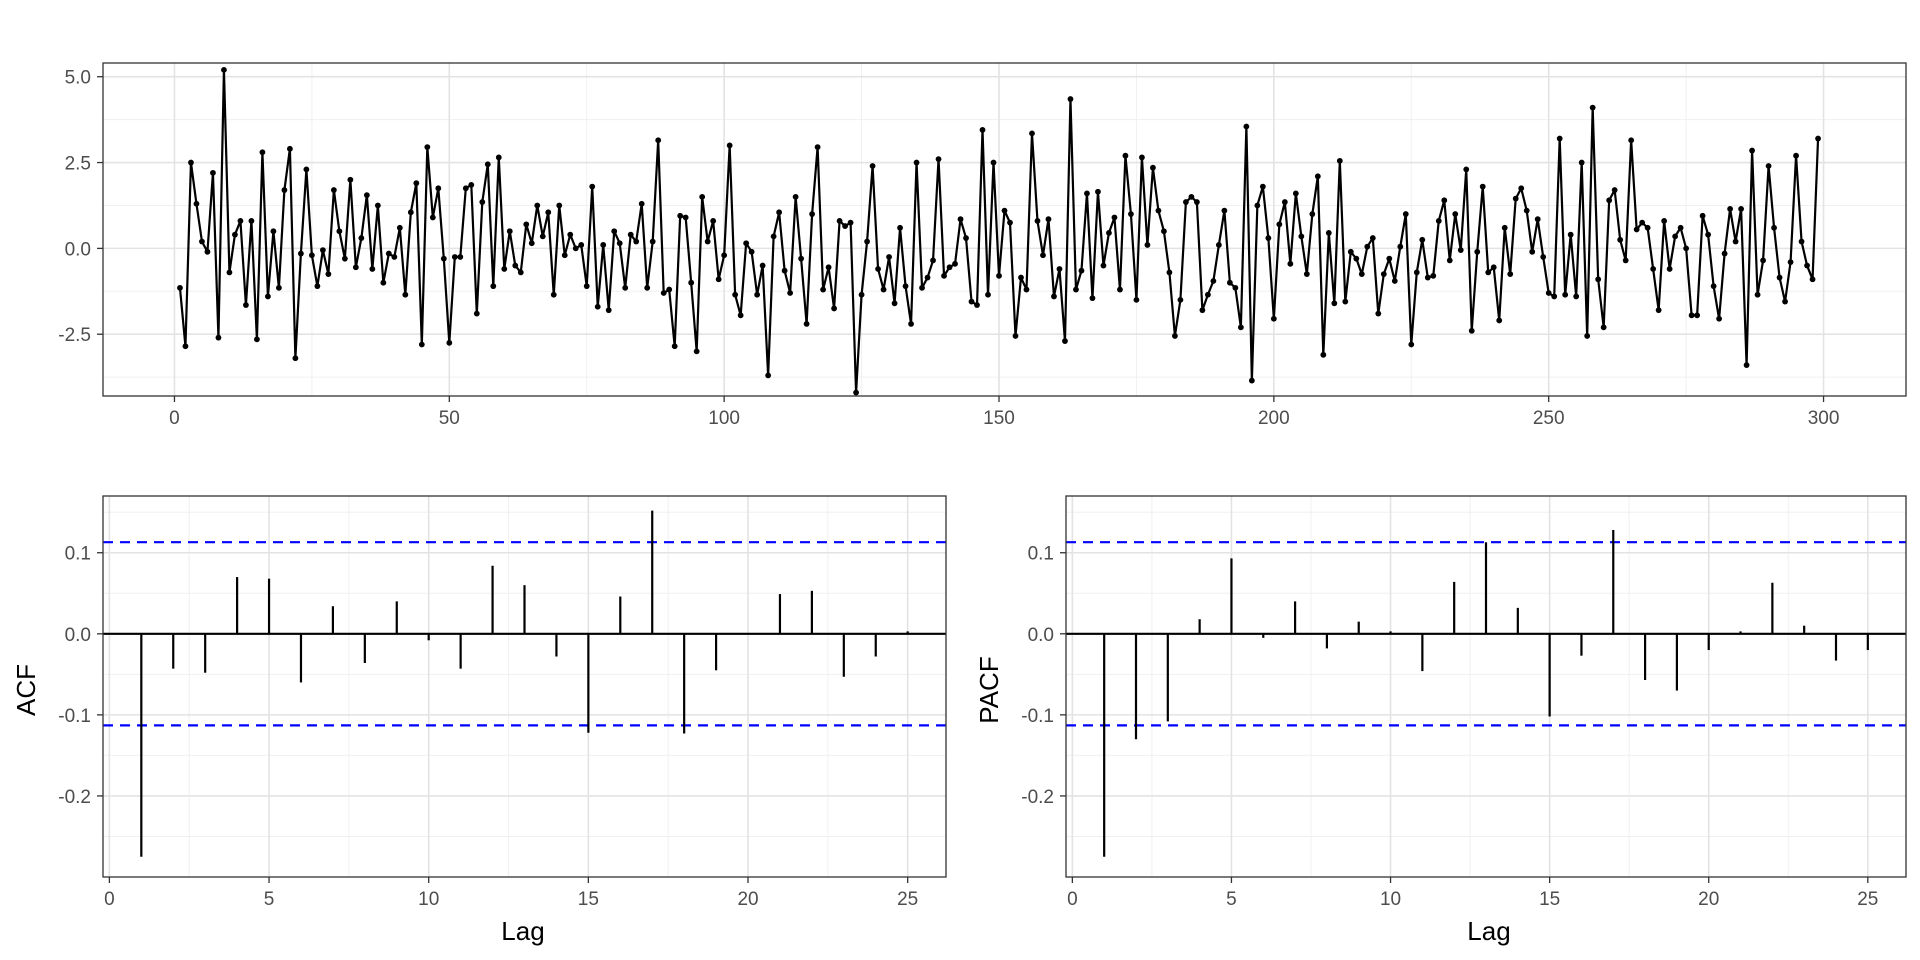  I want to click on pacf-x-tick-label: 25, so click(1867, 899).